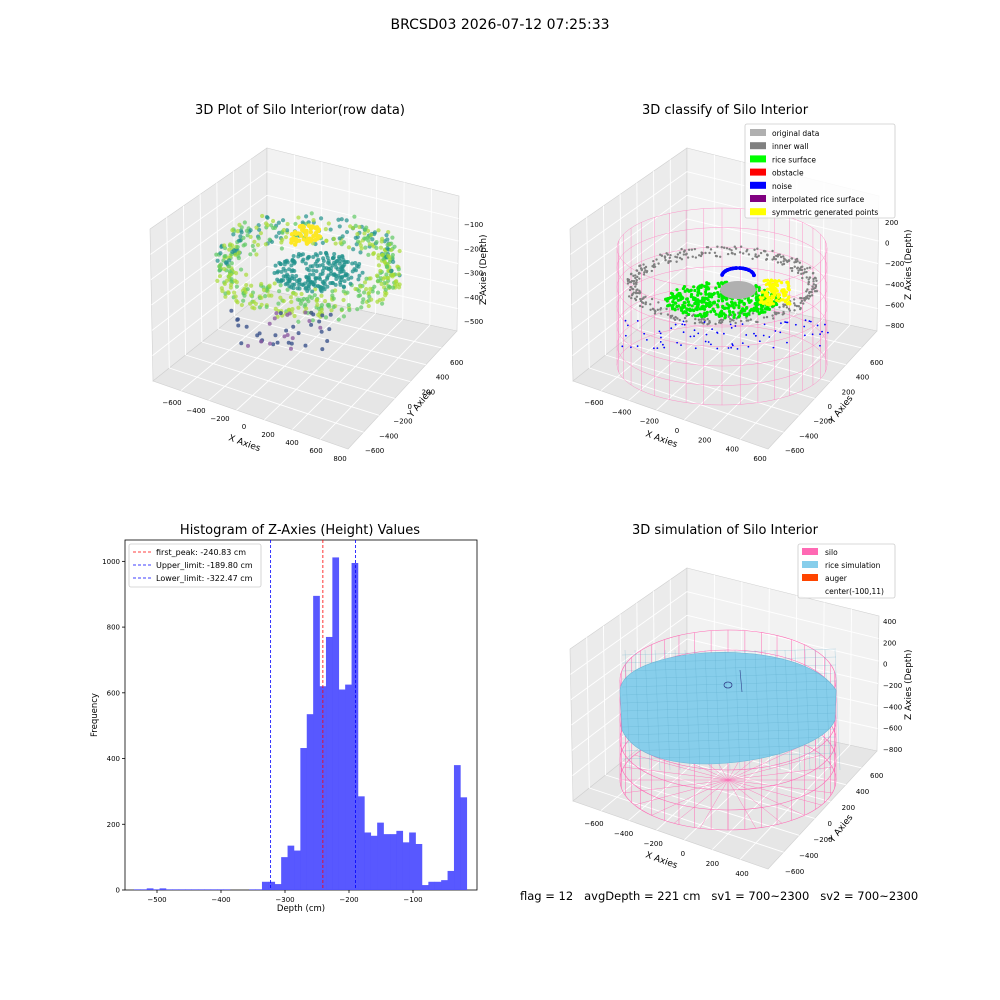 Image resolution: width=1000 pixels, height=1000 pixels. I want to click on rowdata-points, so click(308, 281).